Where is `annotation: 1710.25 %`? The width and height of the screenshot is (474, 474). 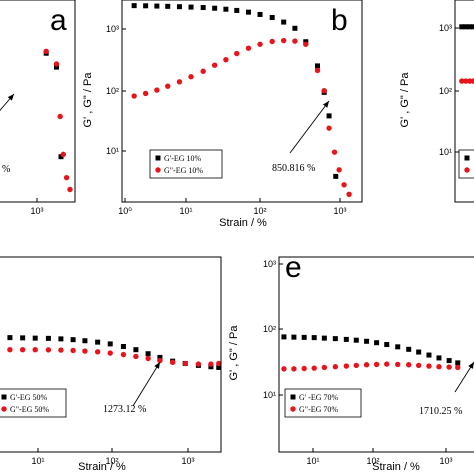 annotation: 1710.25 % is located at coordinates (446, 389).